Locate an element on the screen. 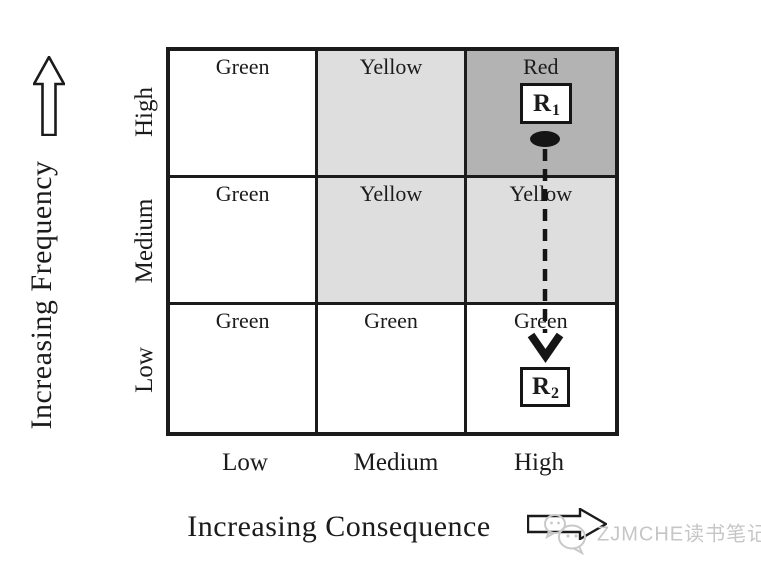  cell-medium-low: Green is located at coordinates (244, 241).